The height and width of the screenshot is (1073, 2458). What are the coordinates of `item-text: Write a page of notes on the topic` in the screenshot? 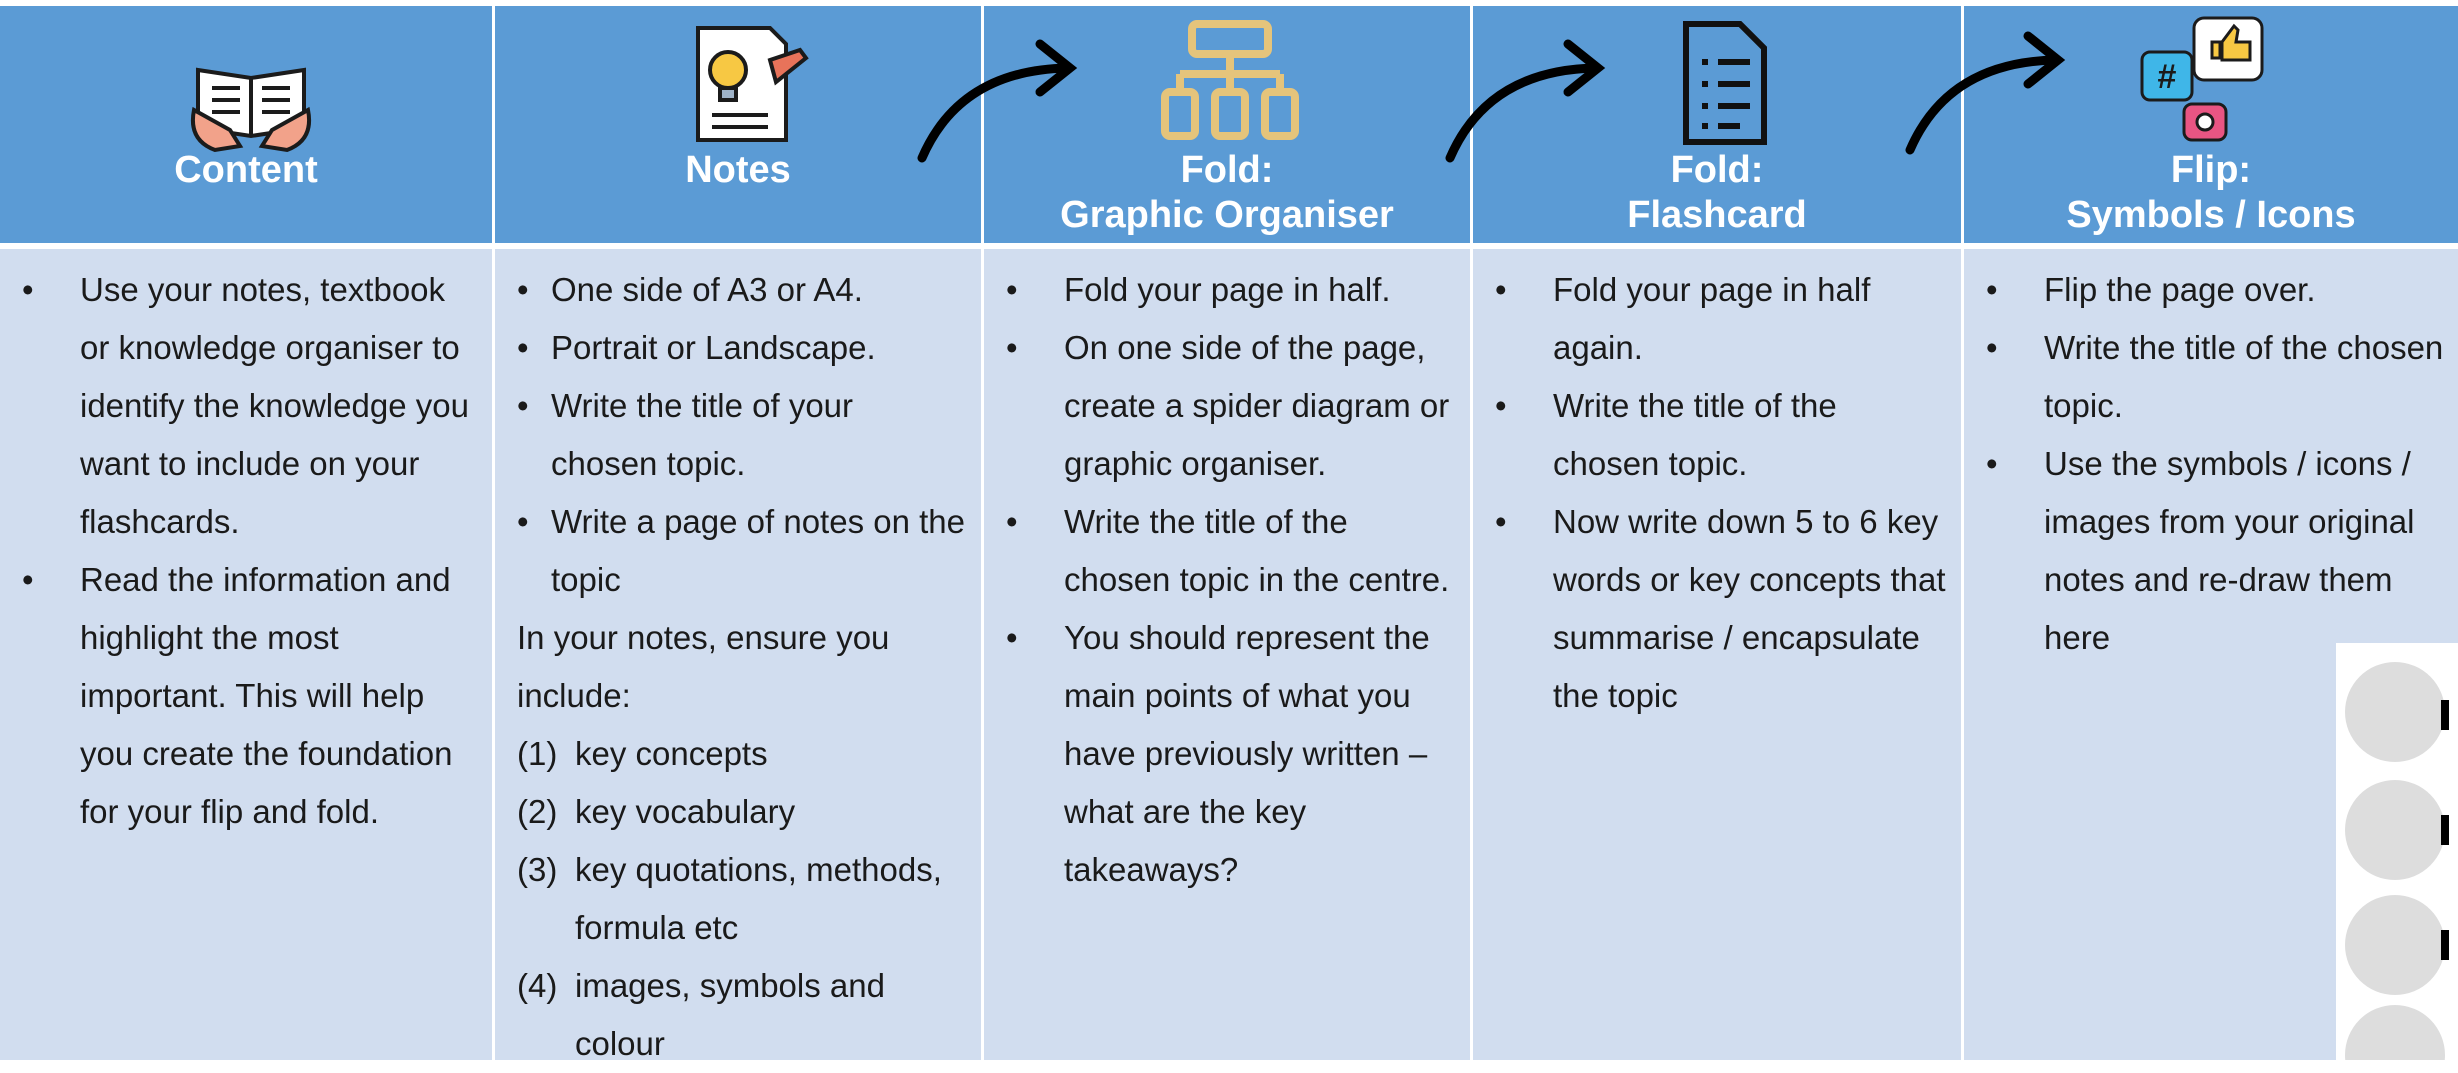 It's located at (758, 550).